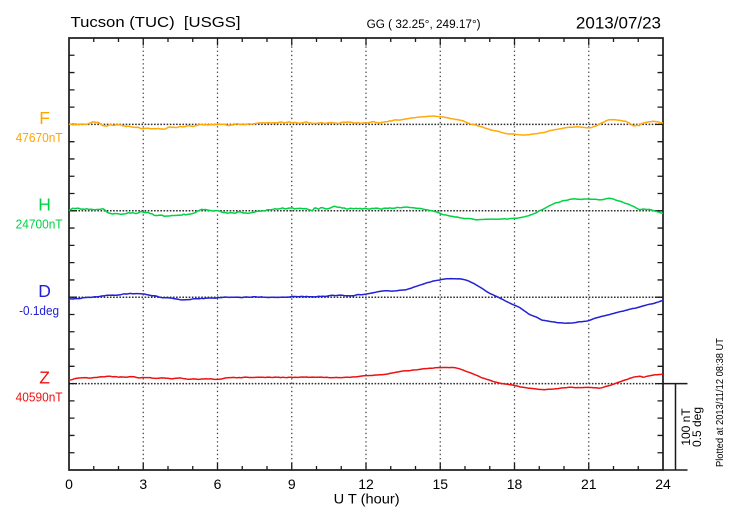  I want to click on svg-text: 0.5 deg, so click(697, 427).